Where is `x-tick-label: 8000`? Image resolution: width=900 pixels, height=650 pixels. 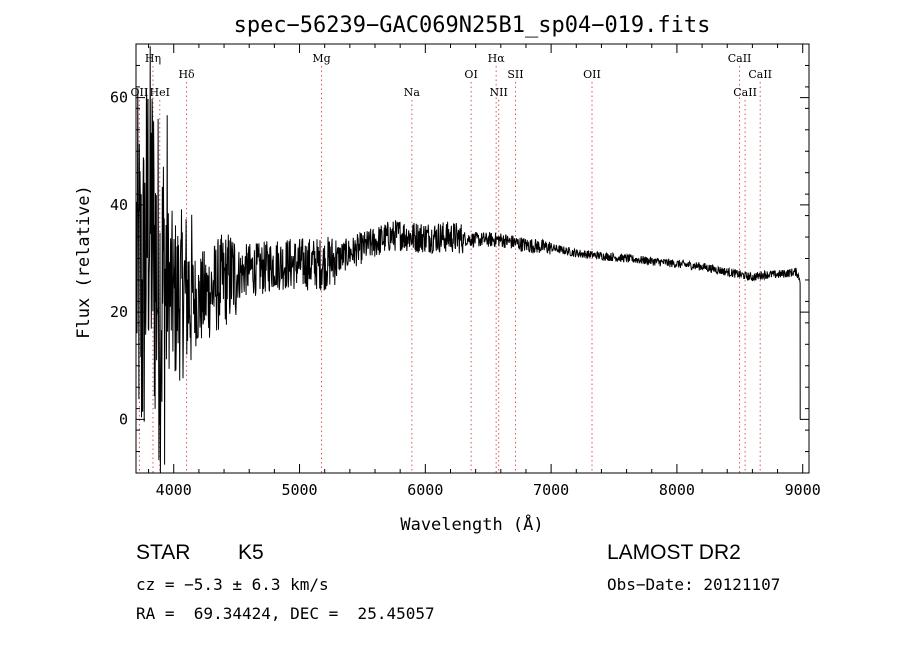
x-tick-label: 8000 is located at coordinates (677, 490).